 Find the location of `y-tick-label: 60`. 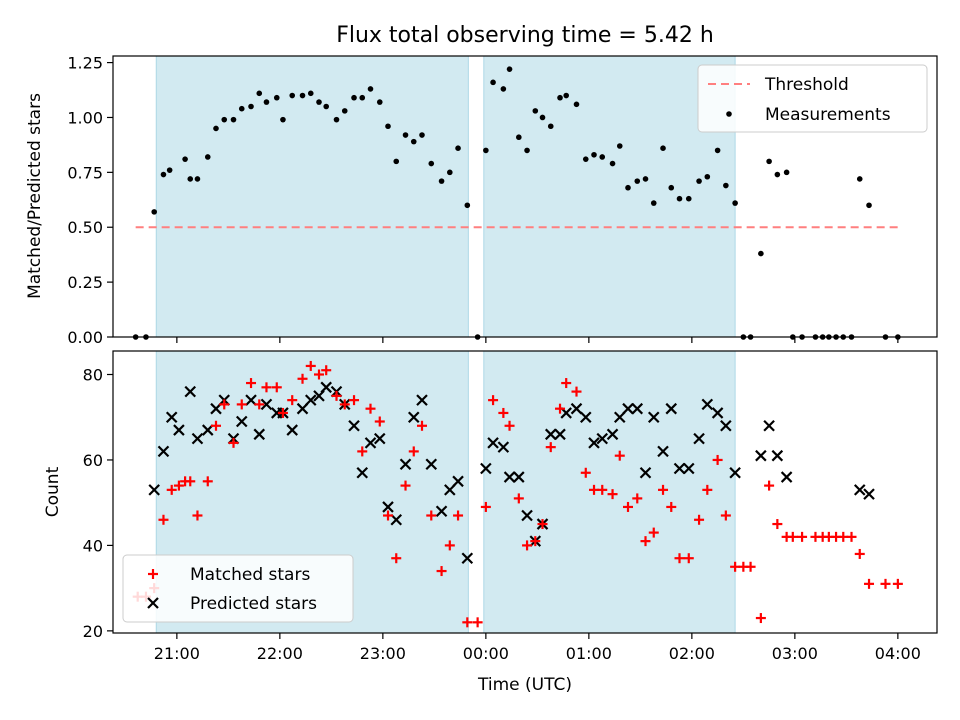

y-tick-label: 60 is located at coordinates (93, 460).